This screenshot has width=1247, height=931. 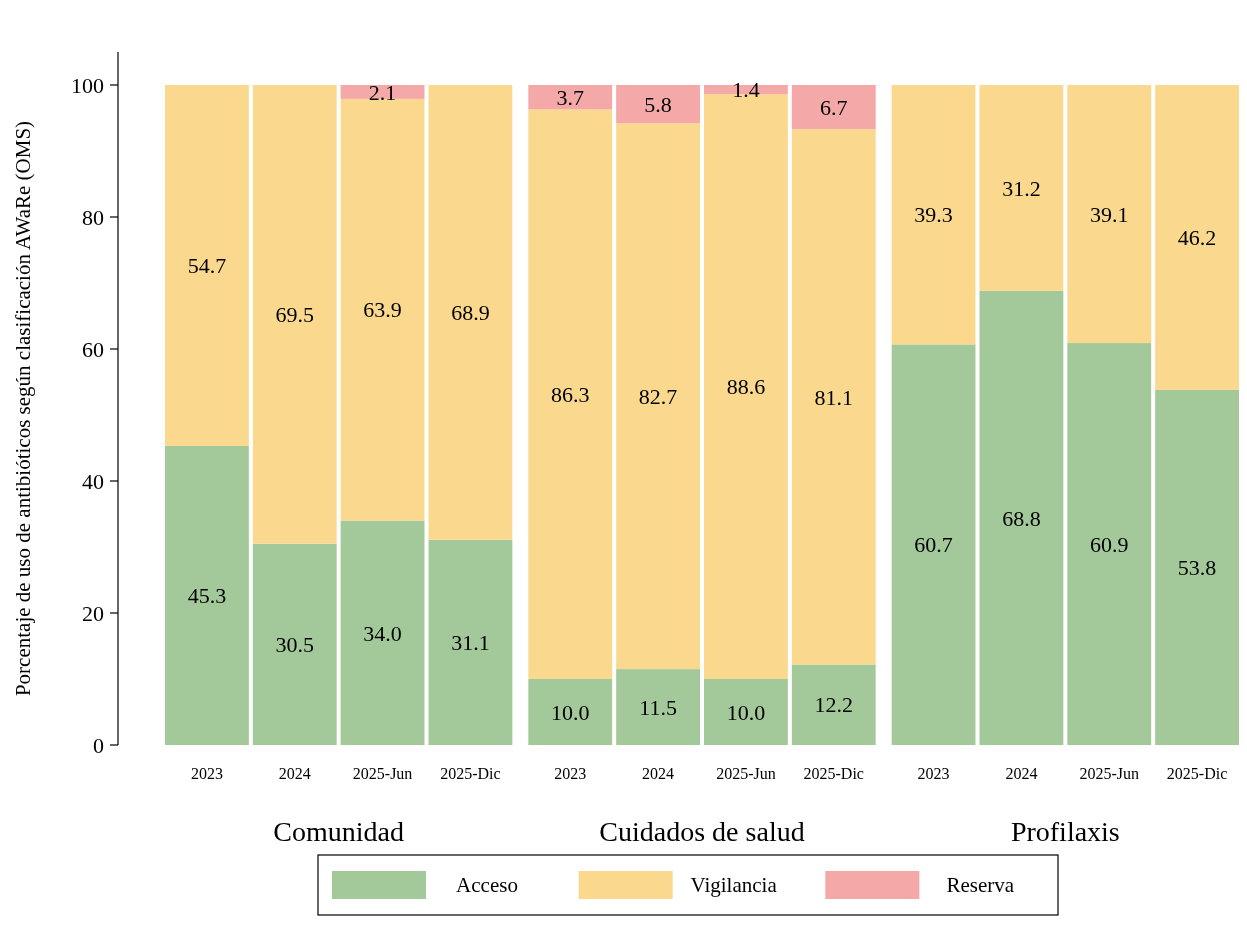 What do you see at coordinates (98, 745) in the screenshot?
I see `y-tick-label: 0` at bounding box center [98, 745].